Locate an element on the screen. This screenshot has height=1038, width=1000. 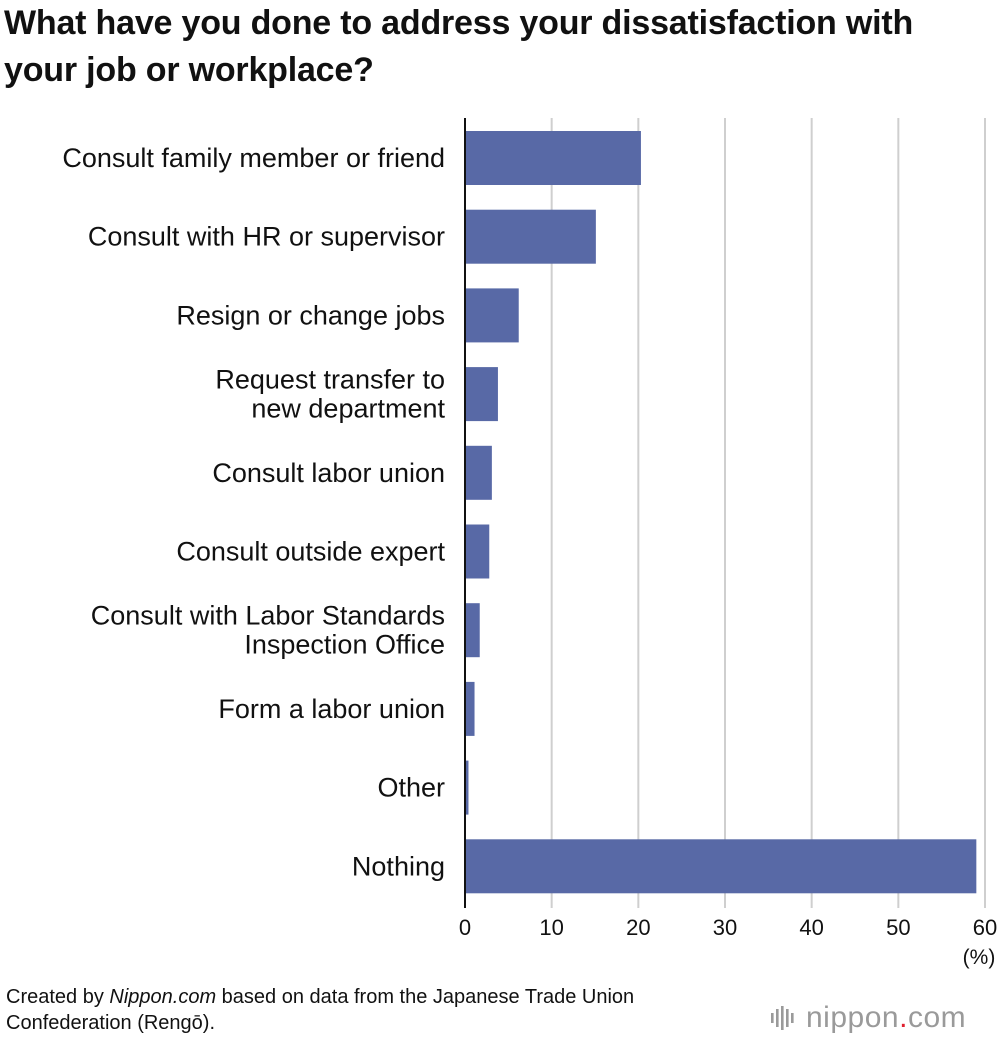
category-label-line: Inspection Office is located at coordinates (344, 645).